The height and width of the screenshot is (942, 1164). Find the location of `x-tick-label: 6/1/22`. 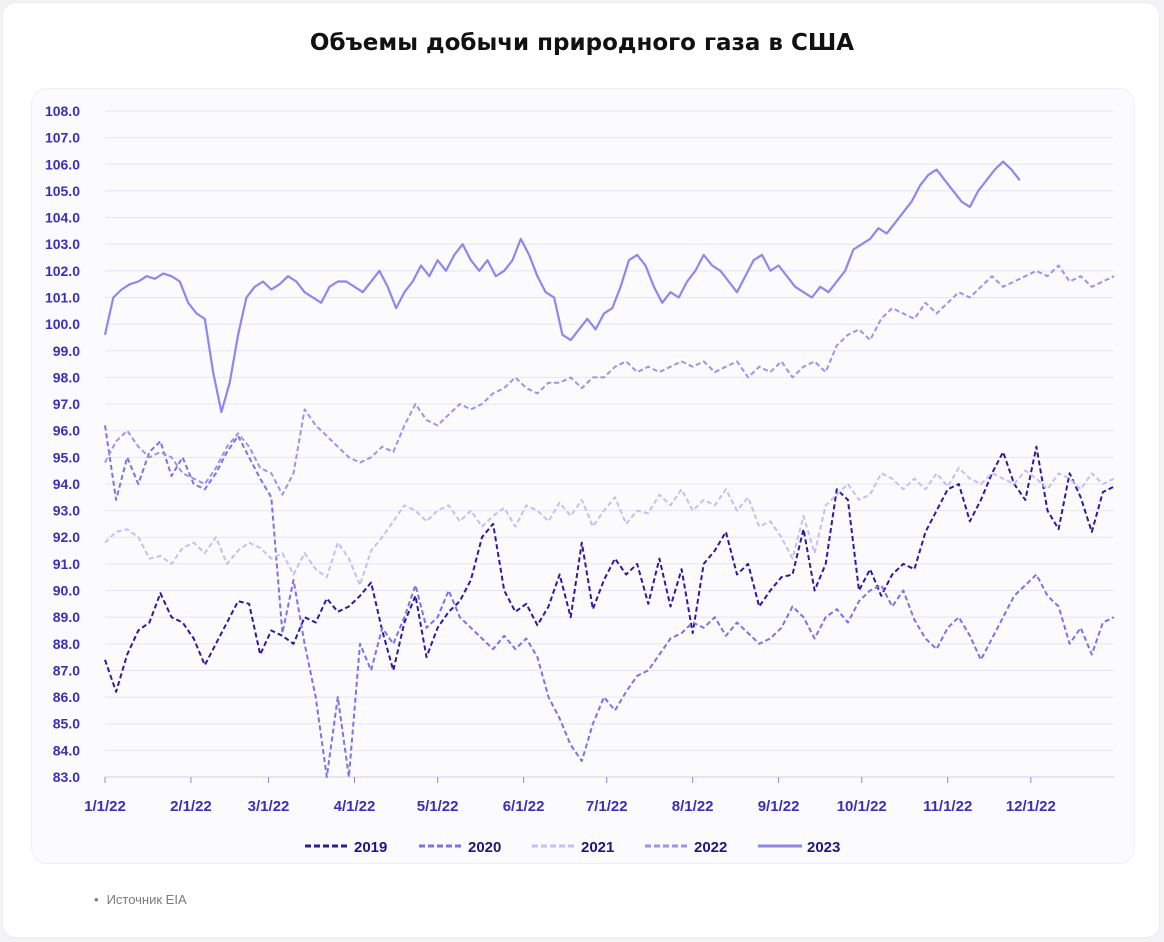

x-tick-label: 6/1/22 is located at coordinates (524, 806).